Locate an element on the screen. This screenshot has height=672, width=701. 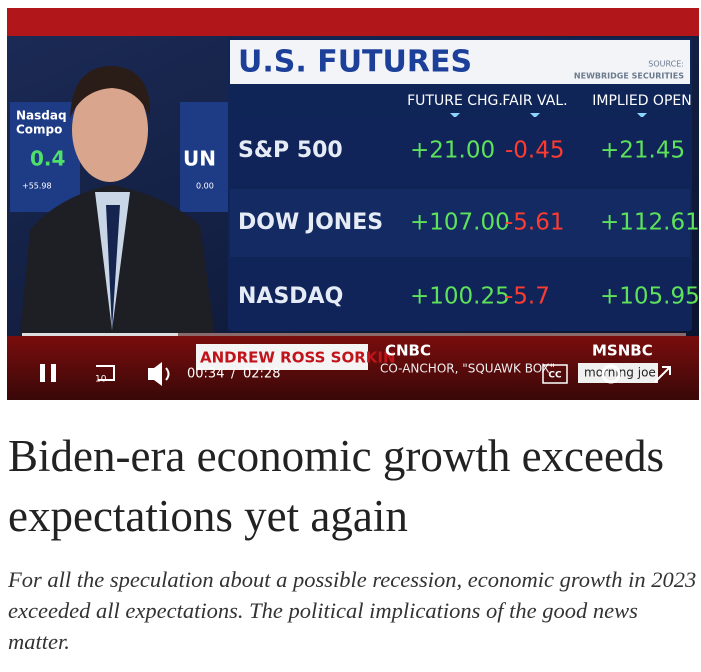
anchor-name: ANDREW ROSS SORKIN is located at coordinates (298, 358).